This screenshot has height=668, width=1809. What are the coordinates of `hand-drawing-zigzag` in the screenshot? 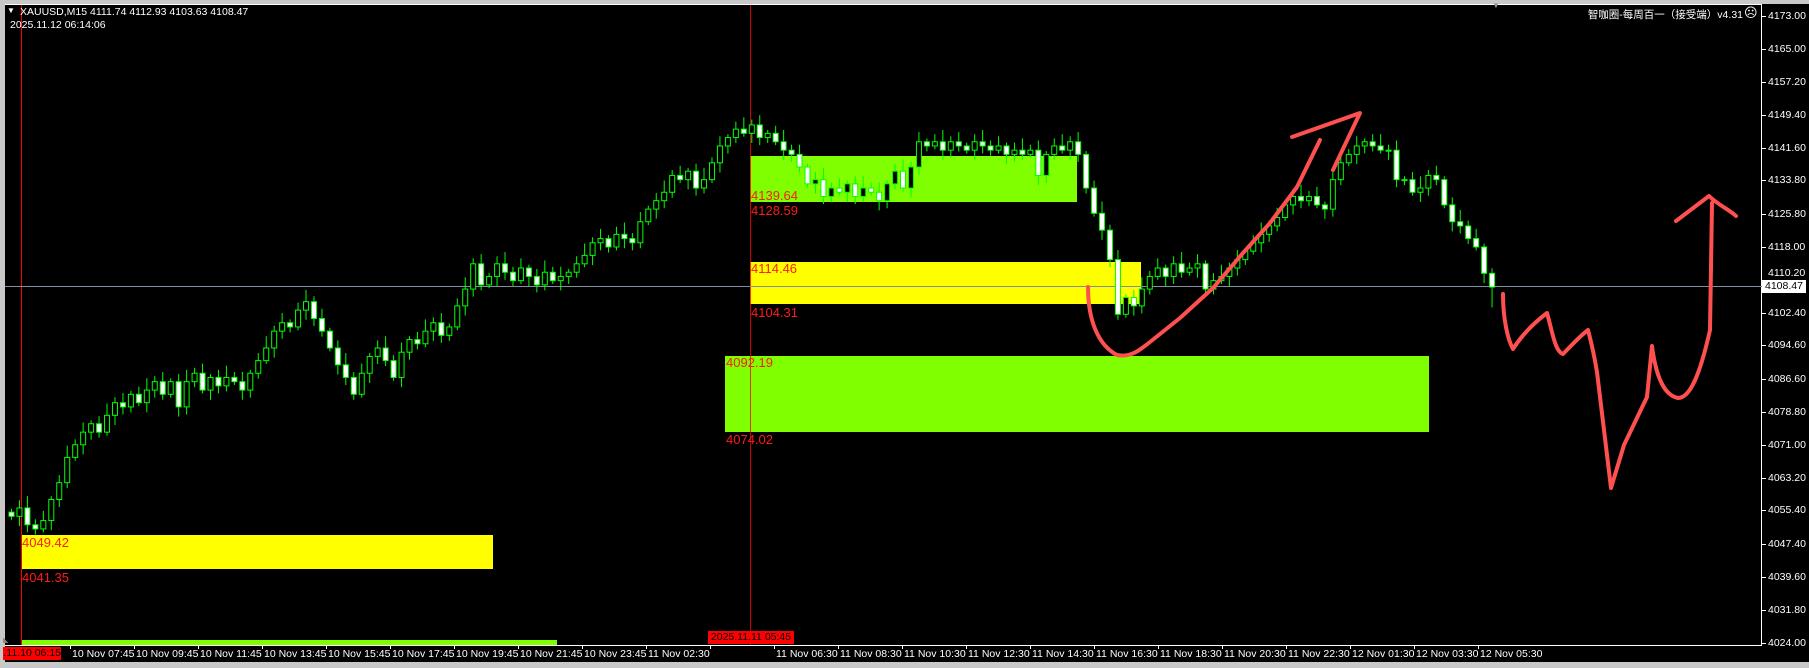 It's located at (1619, 342).